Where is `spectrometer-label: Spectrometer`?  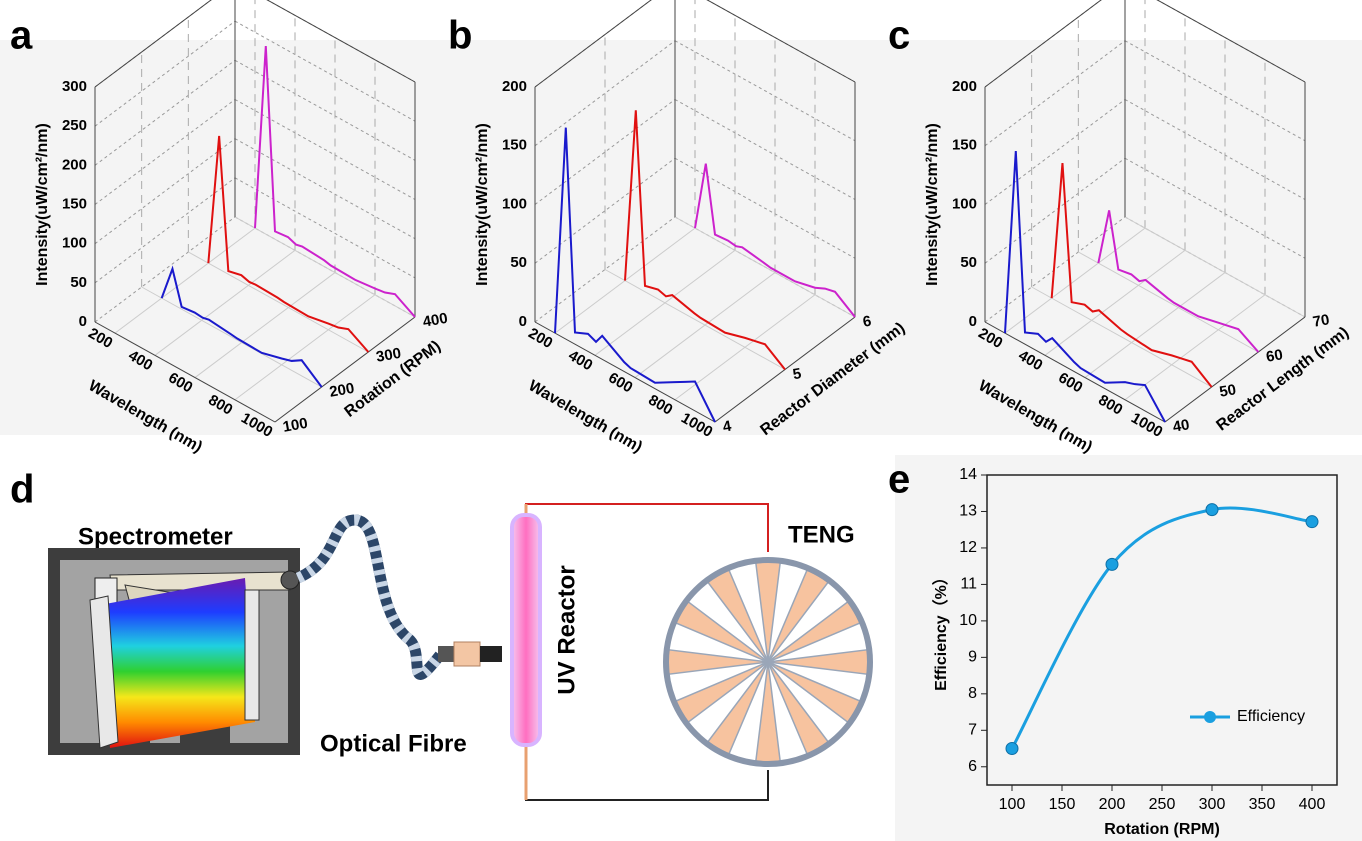 spectrometer-label: Spectrometer is located at coordinates (155, 536).